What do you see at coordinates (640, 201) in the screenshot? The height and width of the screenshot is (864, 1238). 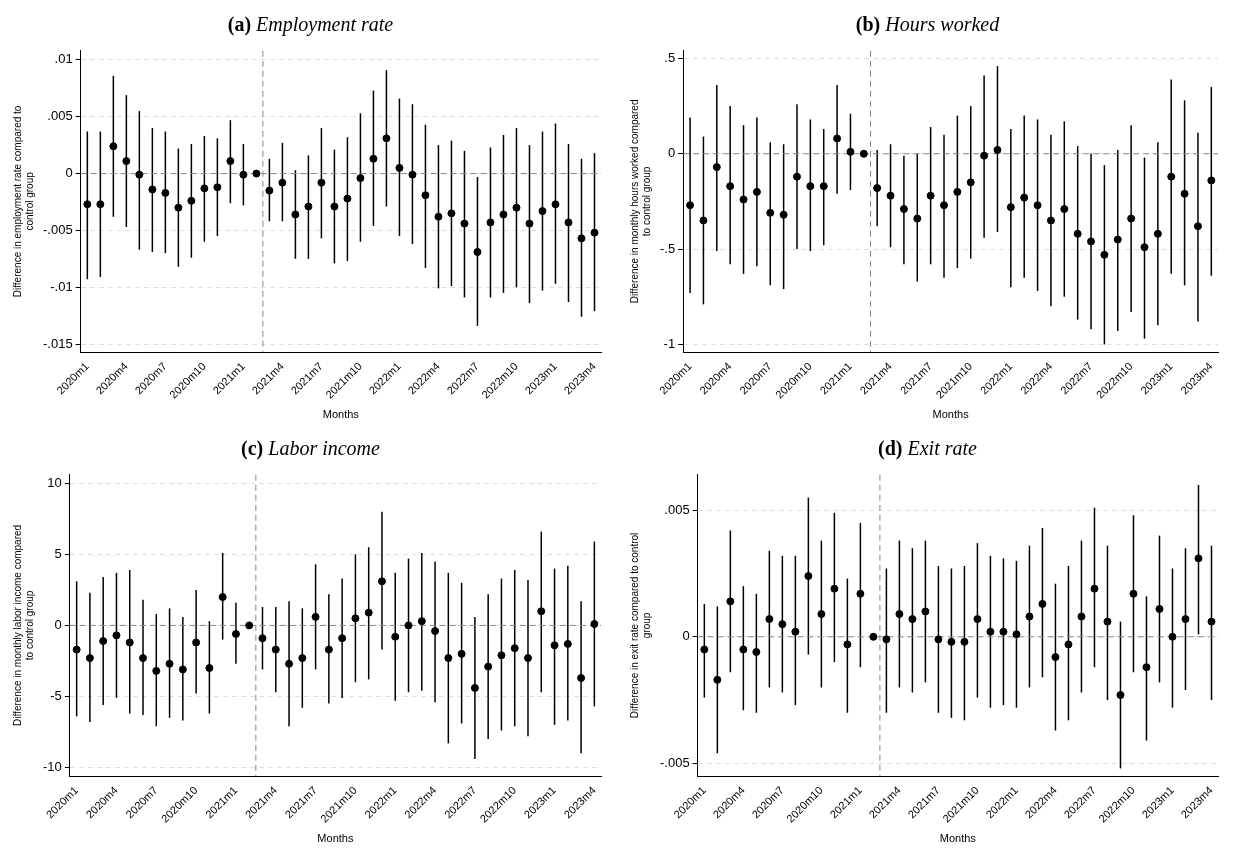 I see `y-axis-title: Difference in monthly hours worked compared to control group` at bounding box center [640, 201].